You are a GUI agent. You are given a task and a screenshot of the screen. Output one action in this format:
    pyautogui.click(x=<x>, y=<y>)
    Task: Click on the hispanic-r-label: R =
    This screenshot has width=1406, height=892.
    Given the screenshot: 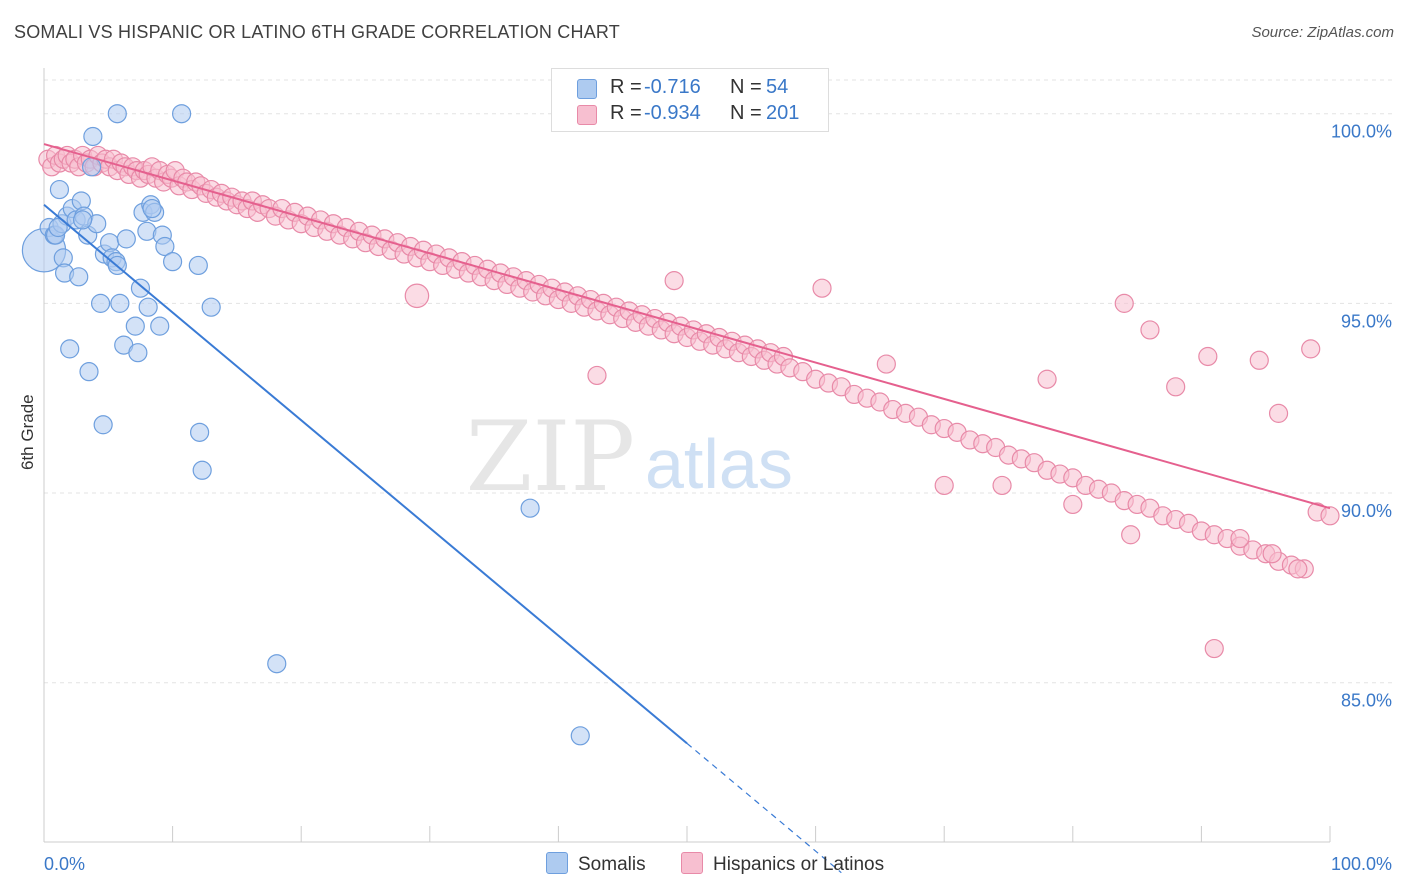 What is the action you would take?
    pyautogui.click(x=626, y=113)
    